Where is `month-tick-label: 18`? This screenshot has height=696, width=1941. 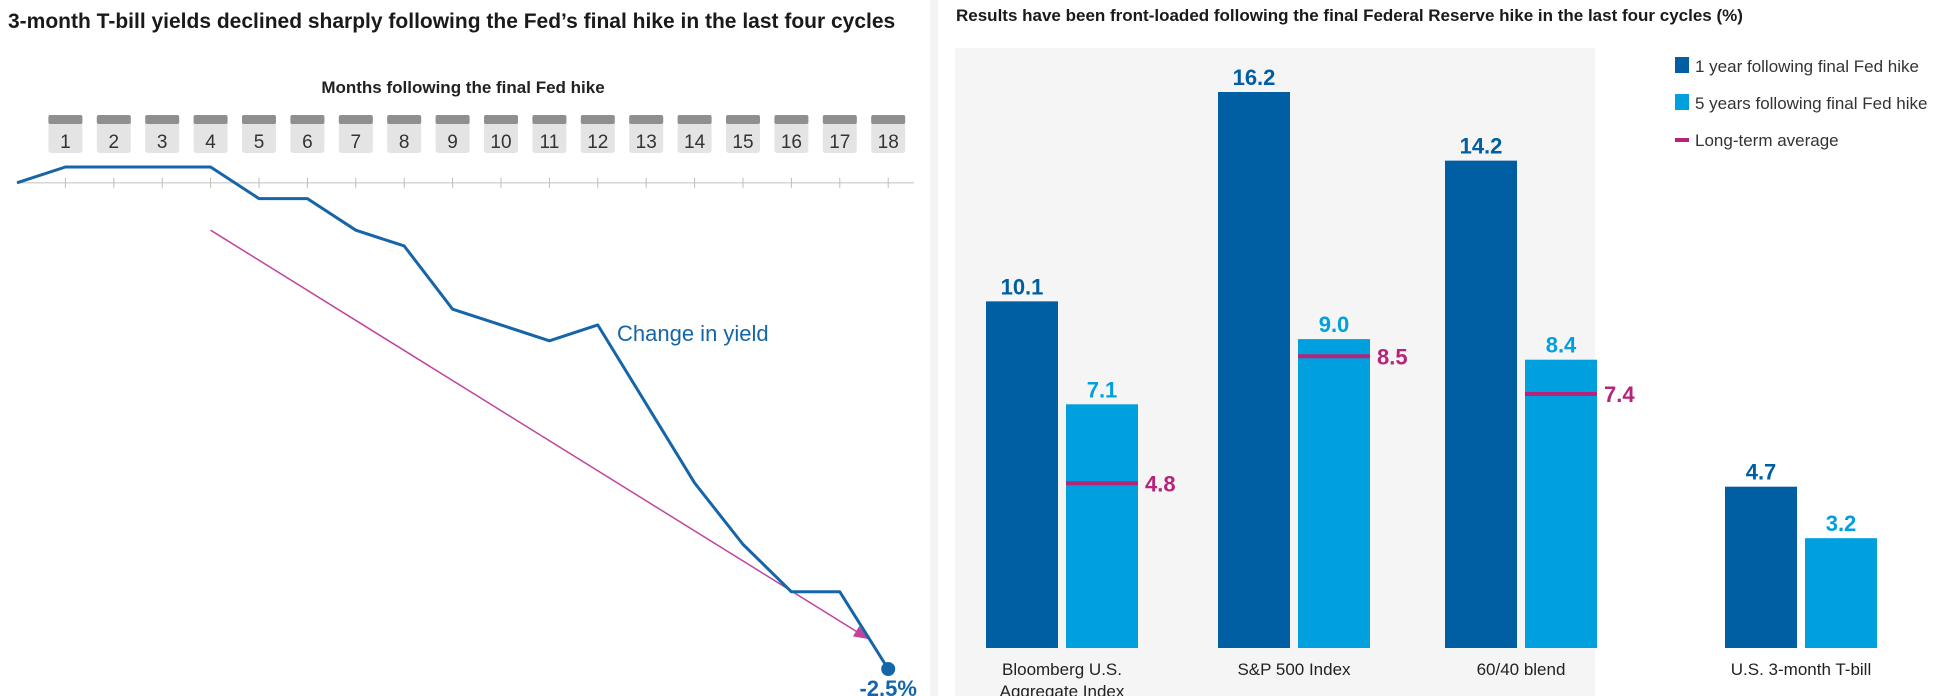
month-tick-label: 18 is located at coordinates (888, 142).